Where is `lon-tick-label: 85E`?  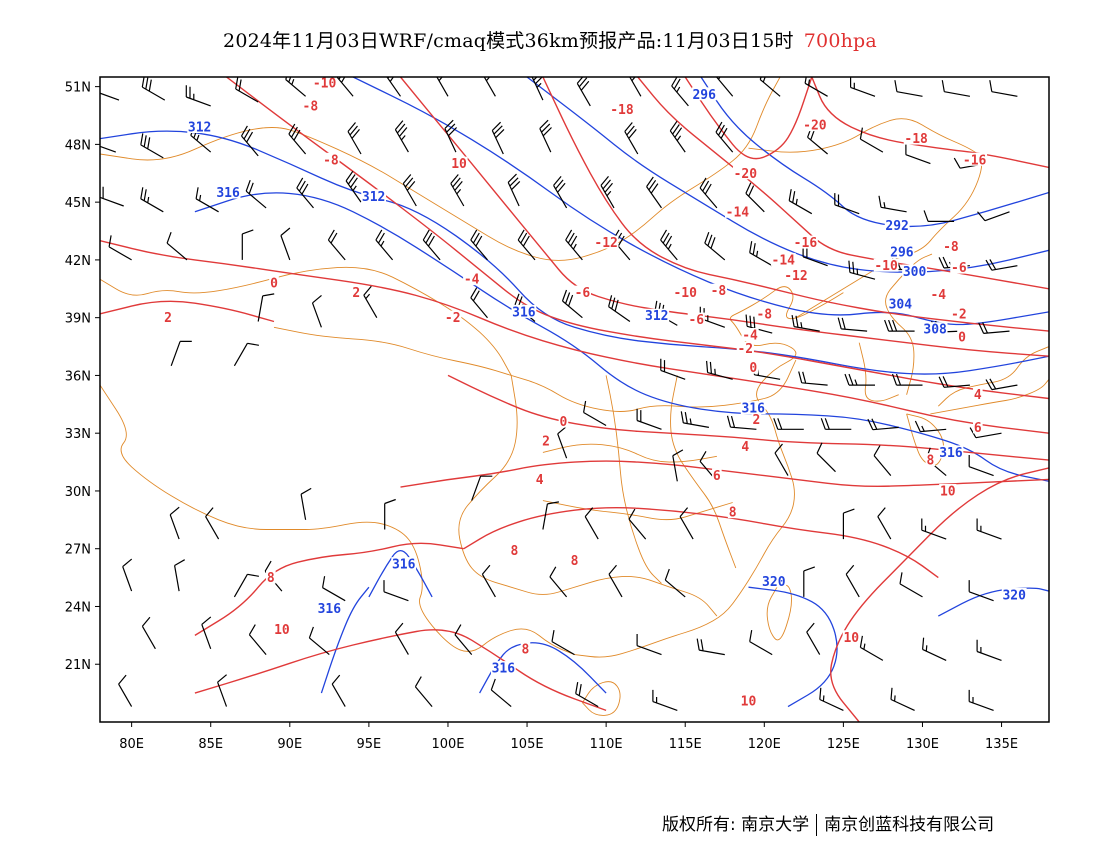 lon-tick-label: 85E is located at coordinates (210, 744).